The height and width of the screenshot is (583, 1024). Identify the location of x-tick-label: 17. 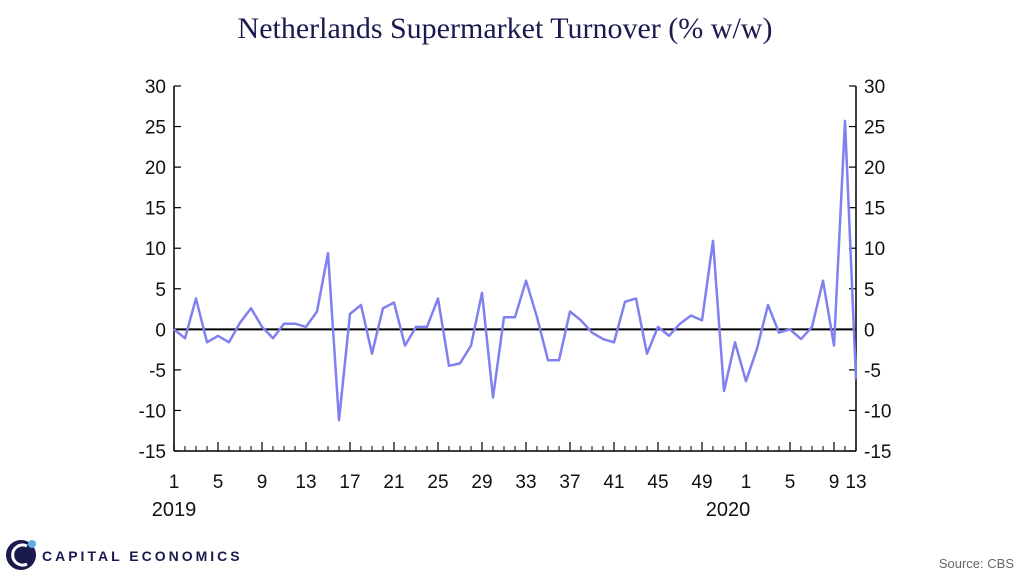
(349, 482).